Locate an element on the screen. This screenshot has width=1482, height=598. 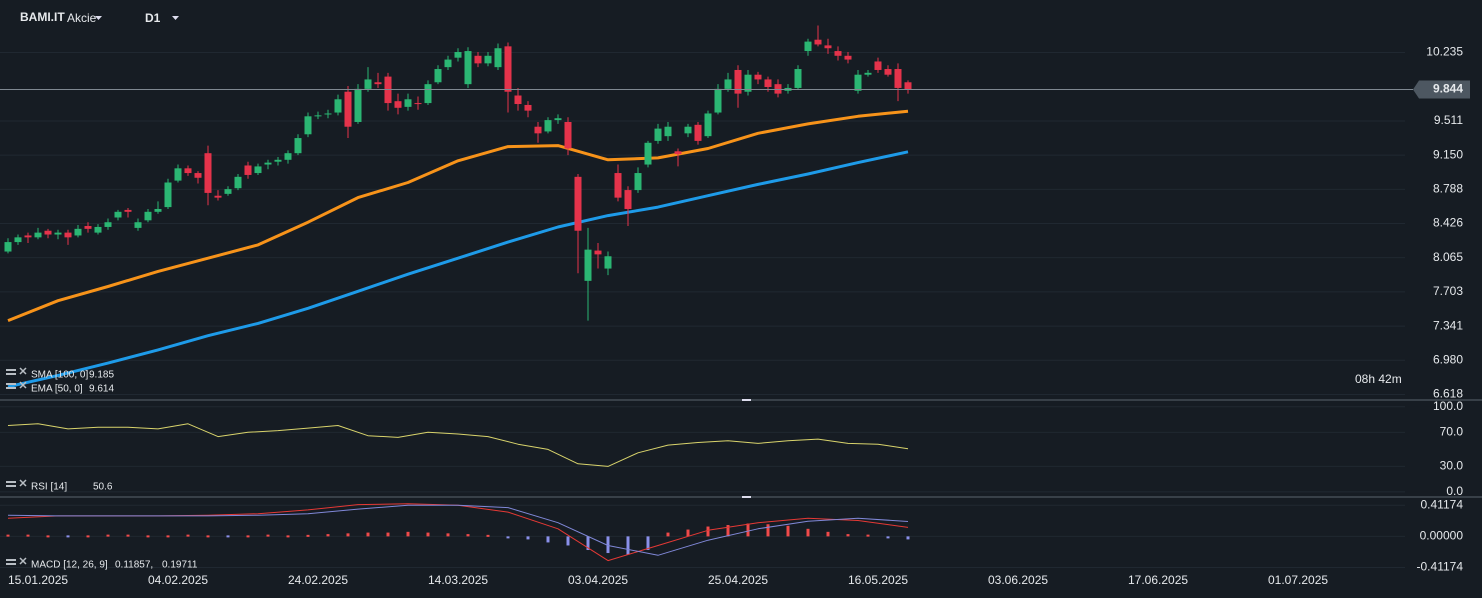
legend-value: 0.11857, is located at coordinates (134, 565).